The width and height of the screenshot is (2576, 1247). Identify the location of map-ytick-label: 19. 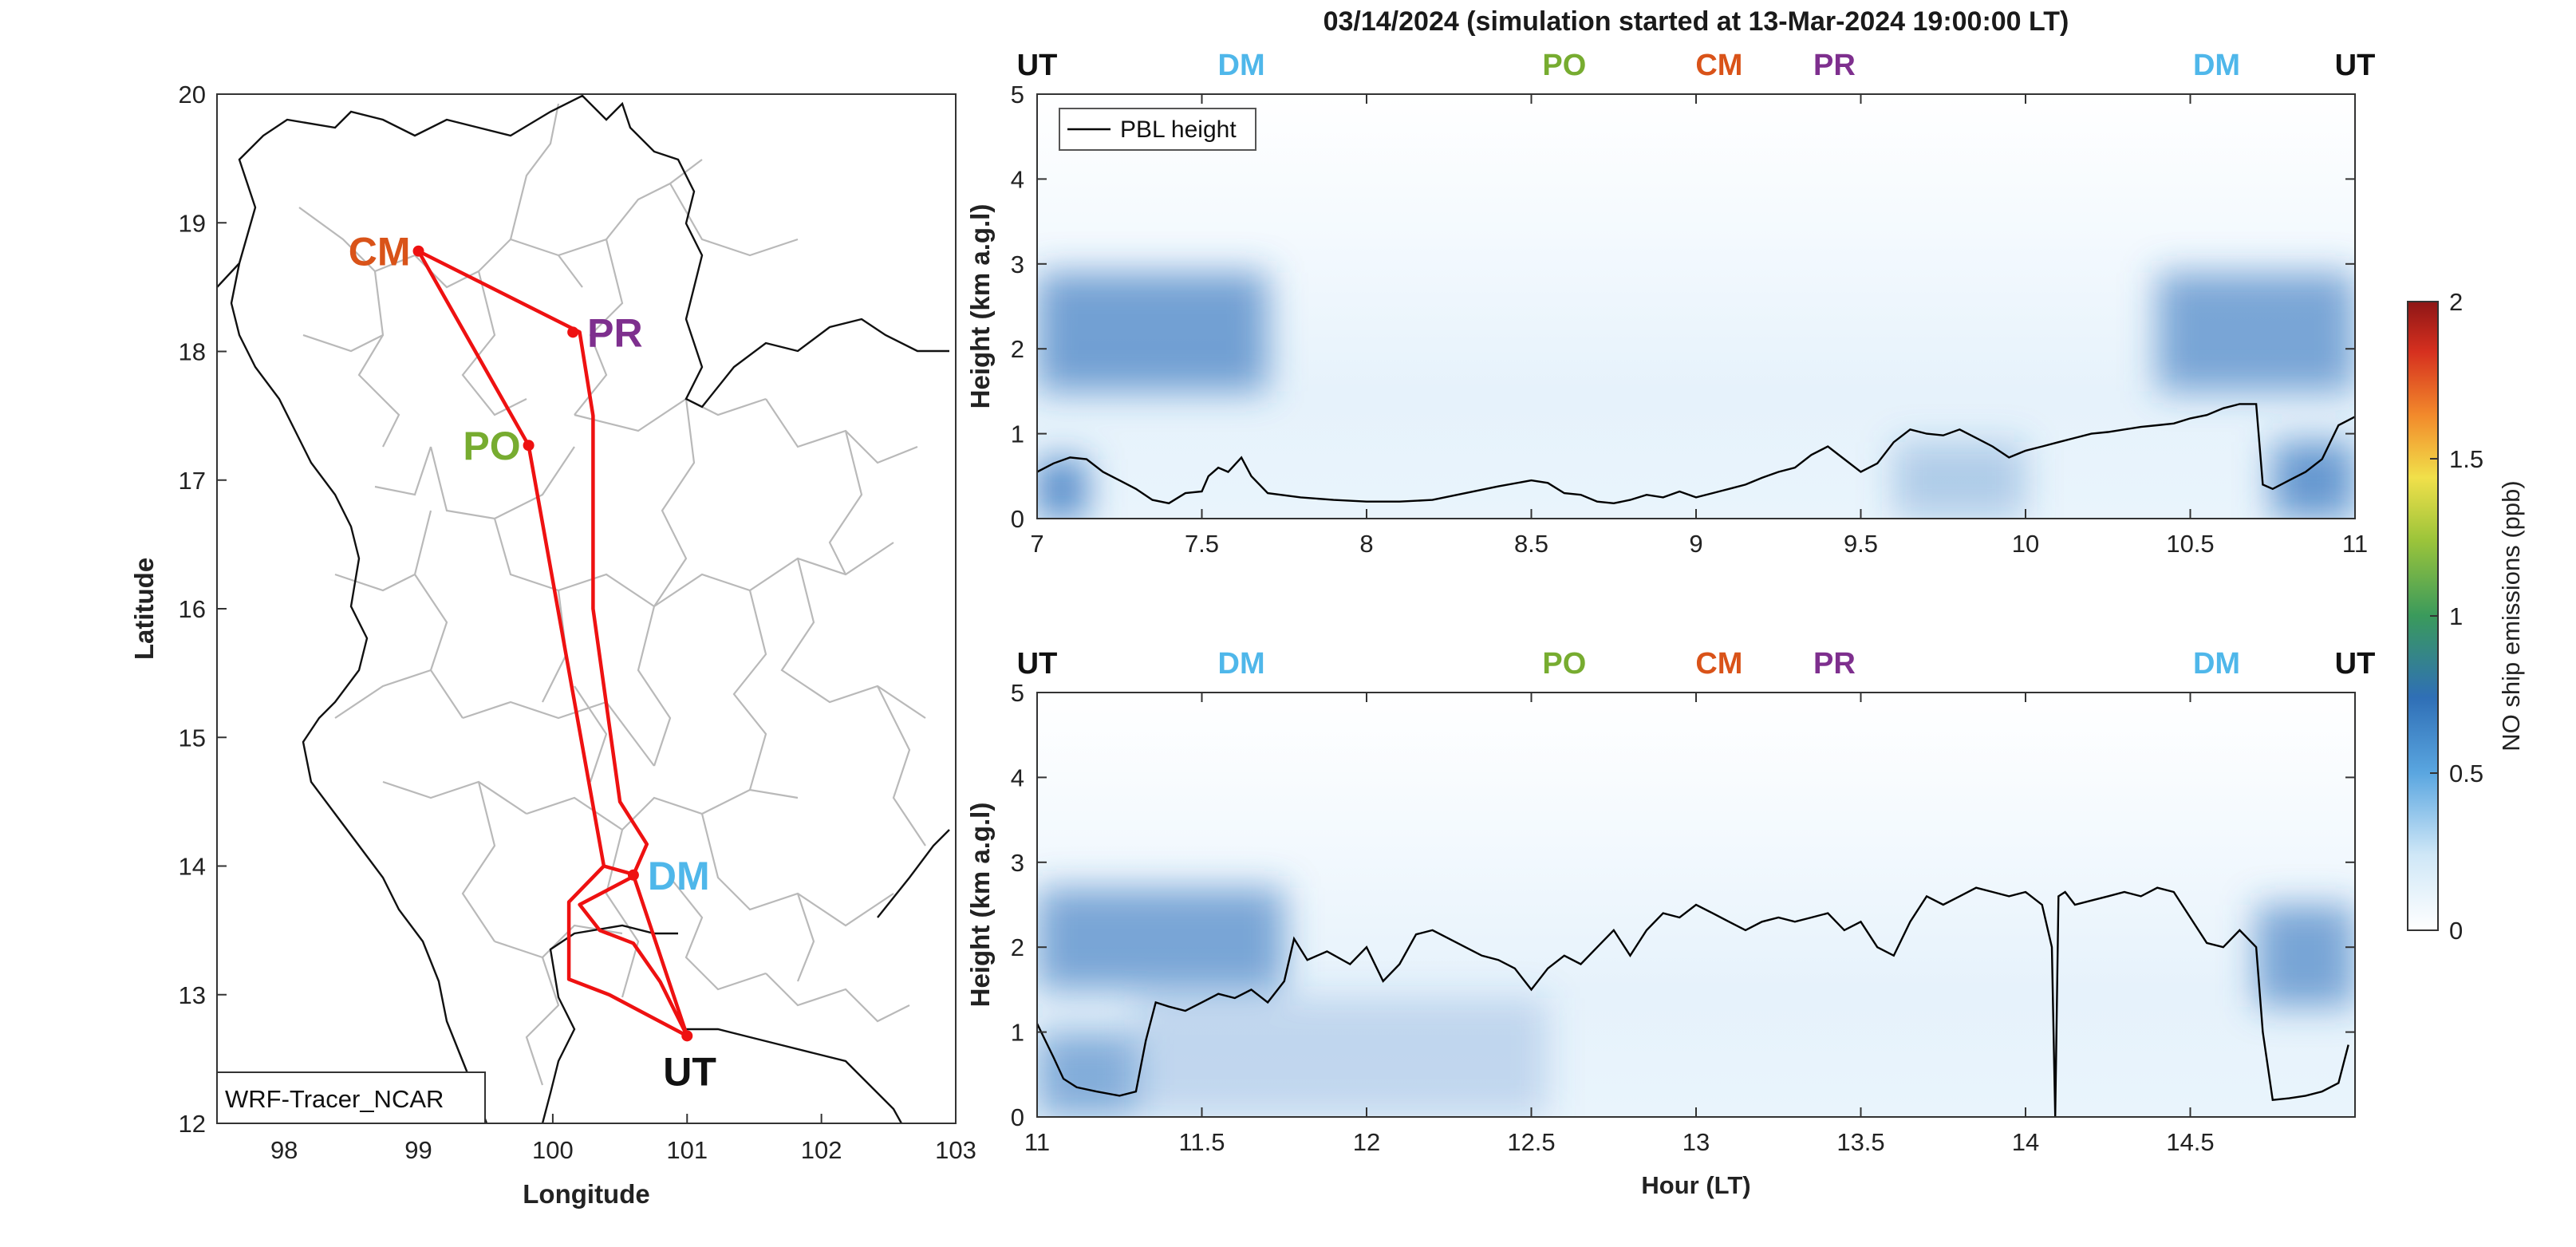
(192, 223).